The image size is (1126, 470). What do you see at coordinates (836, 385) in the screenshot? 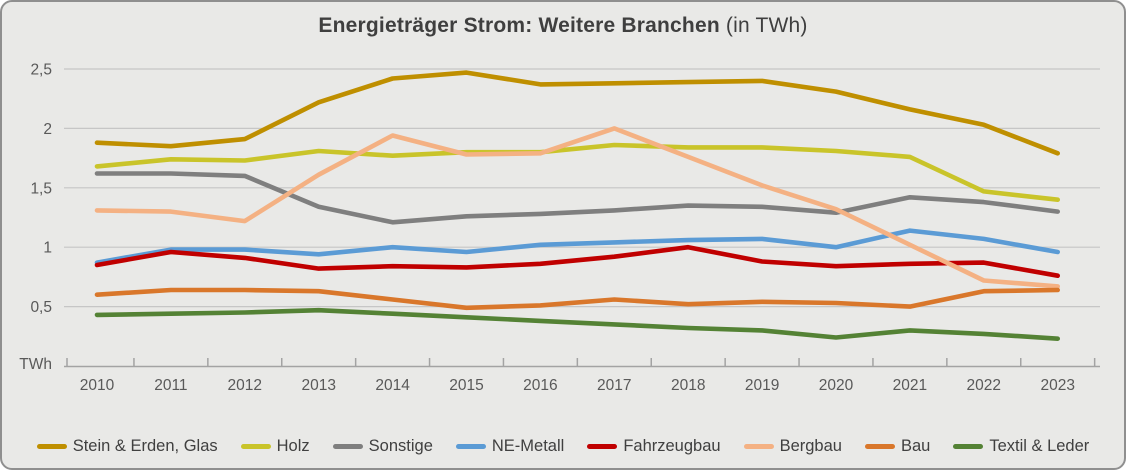
I see `x-tick-label-2020: 2020` at bounding box center [836, 385].